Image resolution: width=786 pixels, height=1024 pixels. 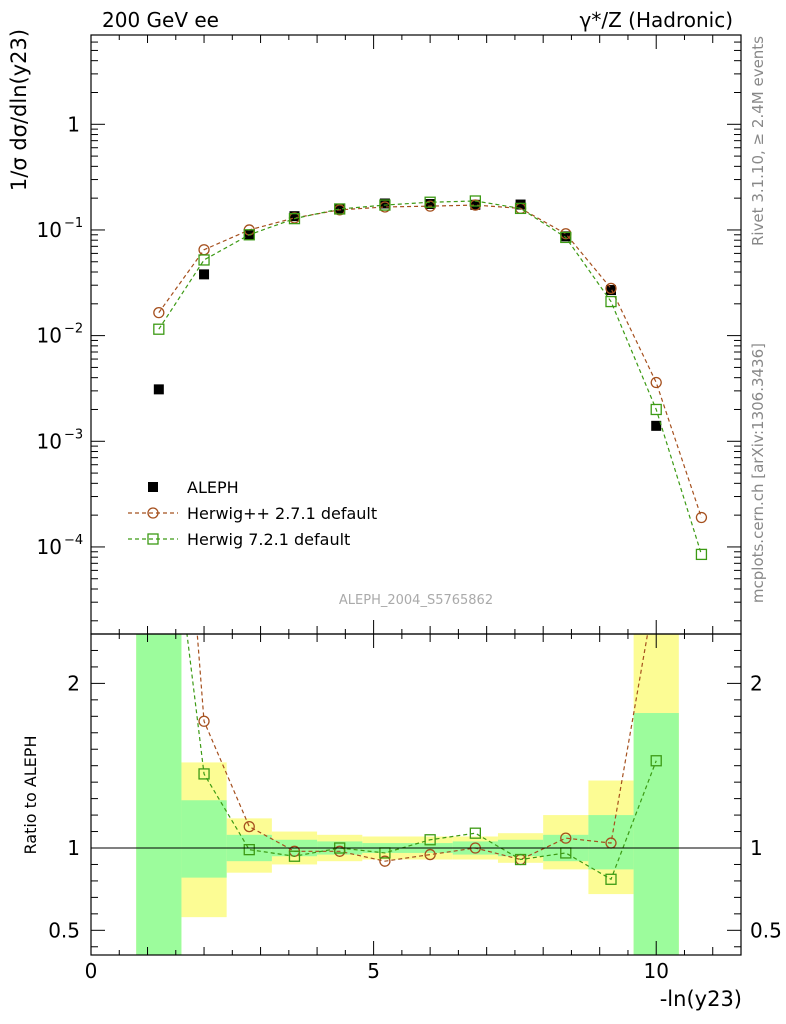 What do you see at coordinates (758, 141) in the screenshot?
I see `rivet-version-label: Rivet 3.1.10, ≥ 2.4M events` at bounding box center [758, 141].